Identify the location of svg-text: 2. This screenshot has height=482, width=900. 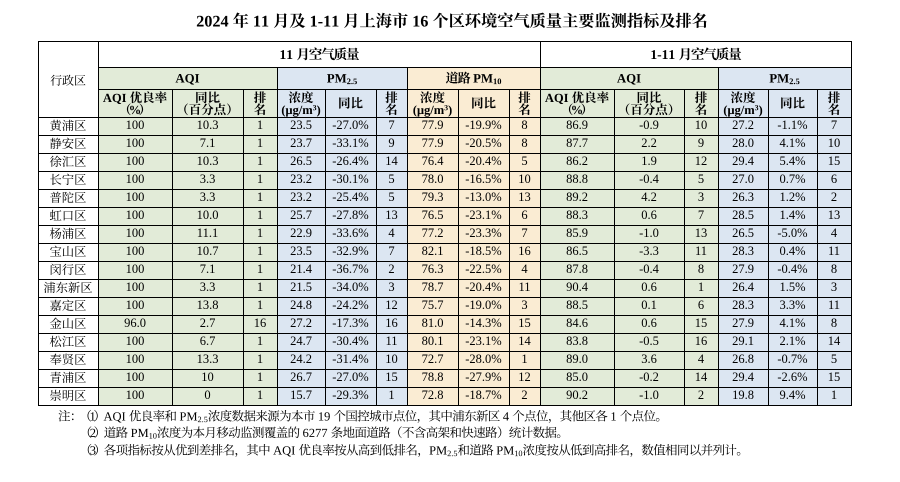
(834, 197).